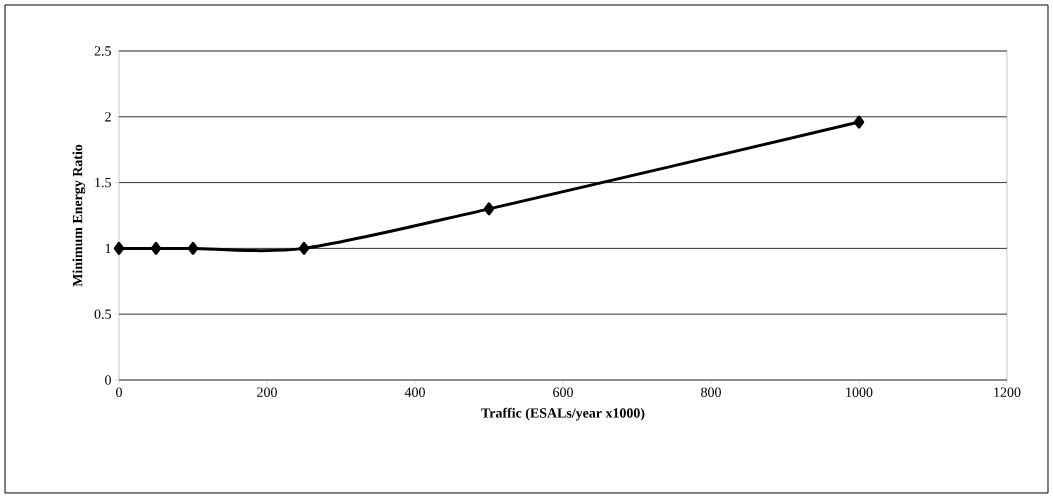 The width and height of the screenshot is (1053, 498). Describe the element at coordinates (102, 314) in the screenshot. I see `y-tick-label: 0.5` at that location.